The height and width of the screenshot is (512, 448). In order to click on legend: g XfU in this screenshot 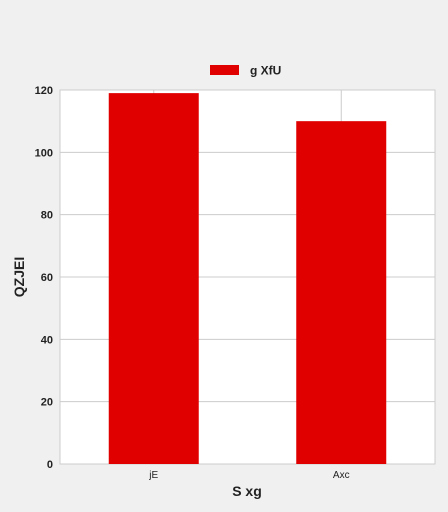, I will do `click(245, 71)`.